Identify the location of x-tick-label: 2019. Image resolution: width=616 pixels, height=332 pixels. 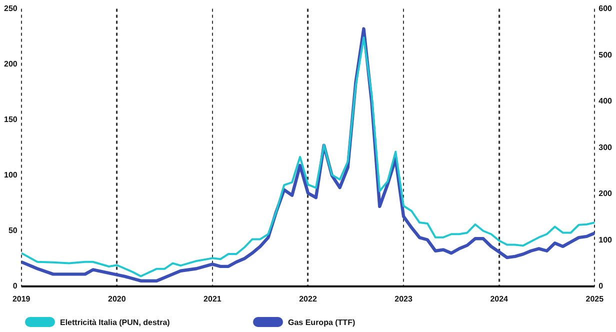
(21, 299).